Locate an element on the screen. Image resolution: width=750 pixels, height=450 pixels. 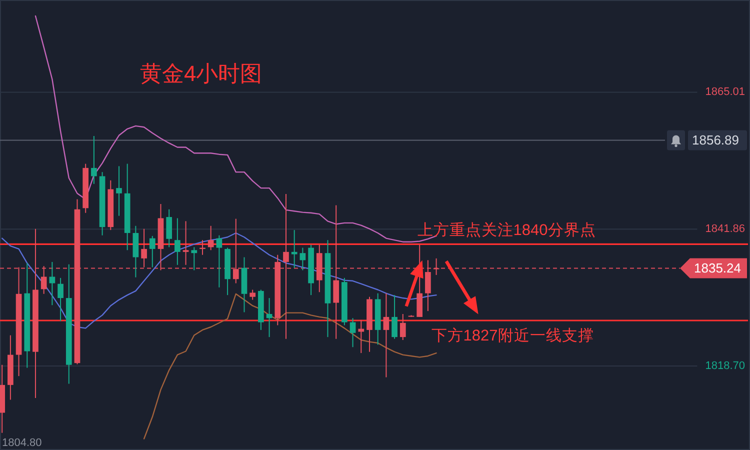
y-tick-label: 1841.86 is located at coordinates (725, 229).